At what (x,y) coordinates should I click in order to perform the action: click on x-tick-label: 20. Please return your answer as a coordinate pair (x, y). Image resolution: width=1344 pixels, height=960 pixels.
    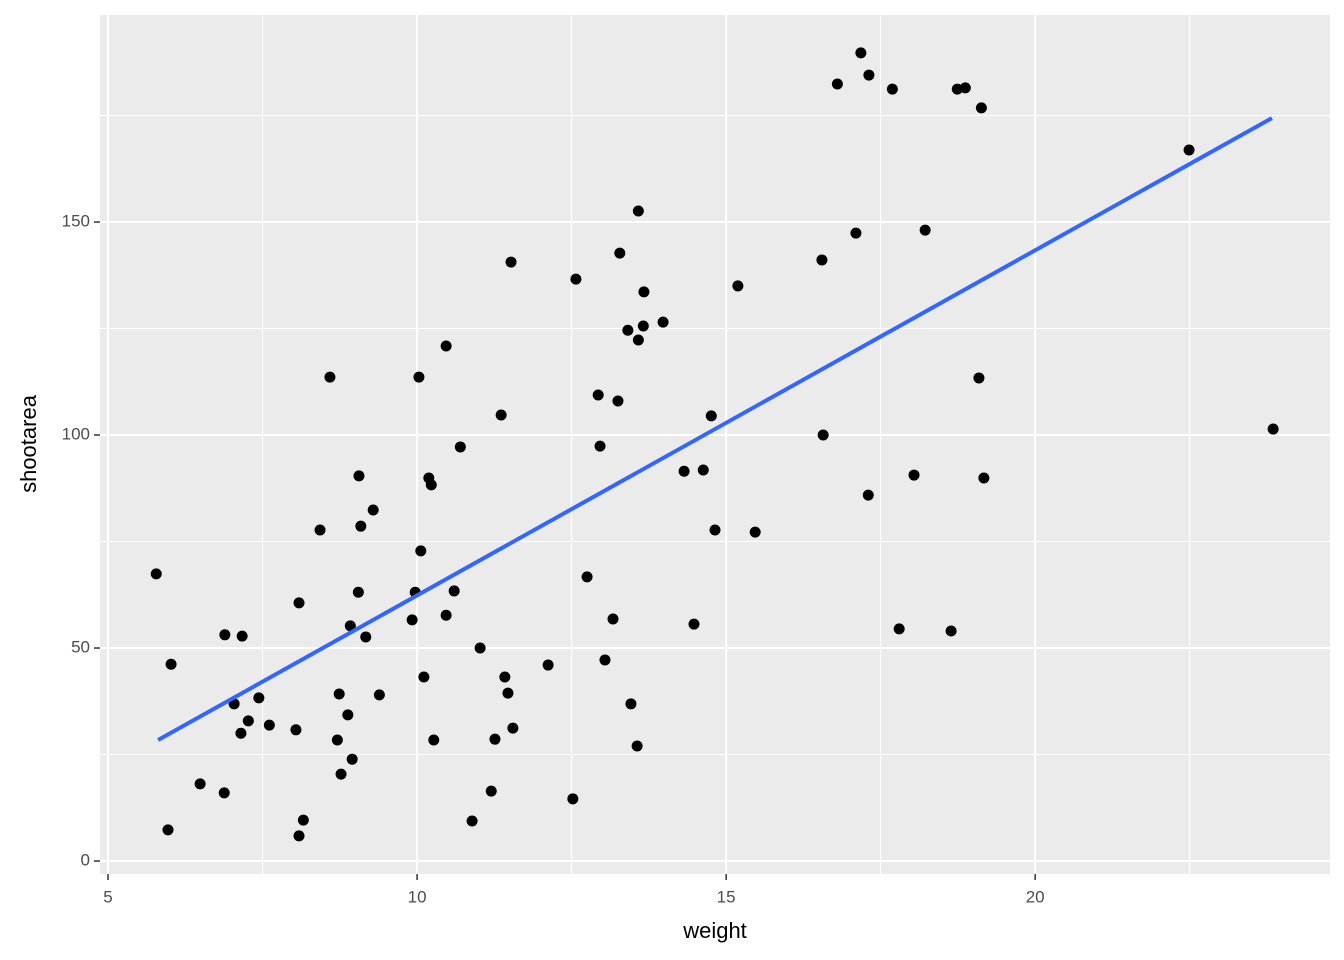
    Looking at the image, I should click on (1035, 896).